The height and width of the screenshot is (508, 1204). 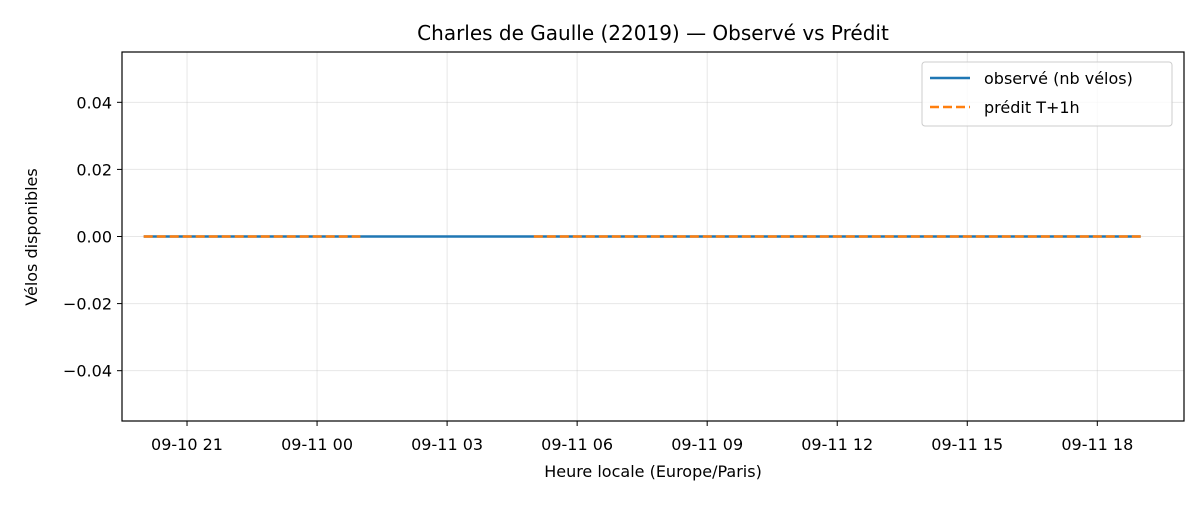 I want to click on x-tick-label: 09-11 06, so click(x=577, y=444).